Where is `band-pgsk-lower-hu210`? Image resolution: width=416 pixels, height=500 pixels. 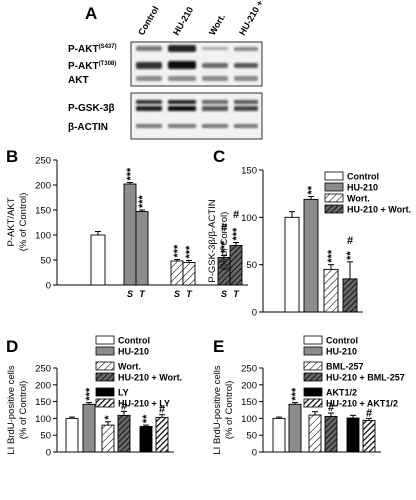 band-pgsk-lower-hu210 is located at coordinates (182, 108).